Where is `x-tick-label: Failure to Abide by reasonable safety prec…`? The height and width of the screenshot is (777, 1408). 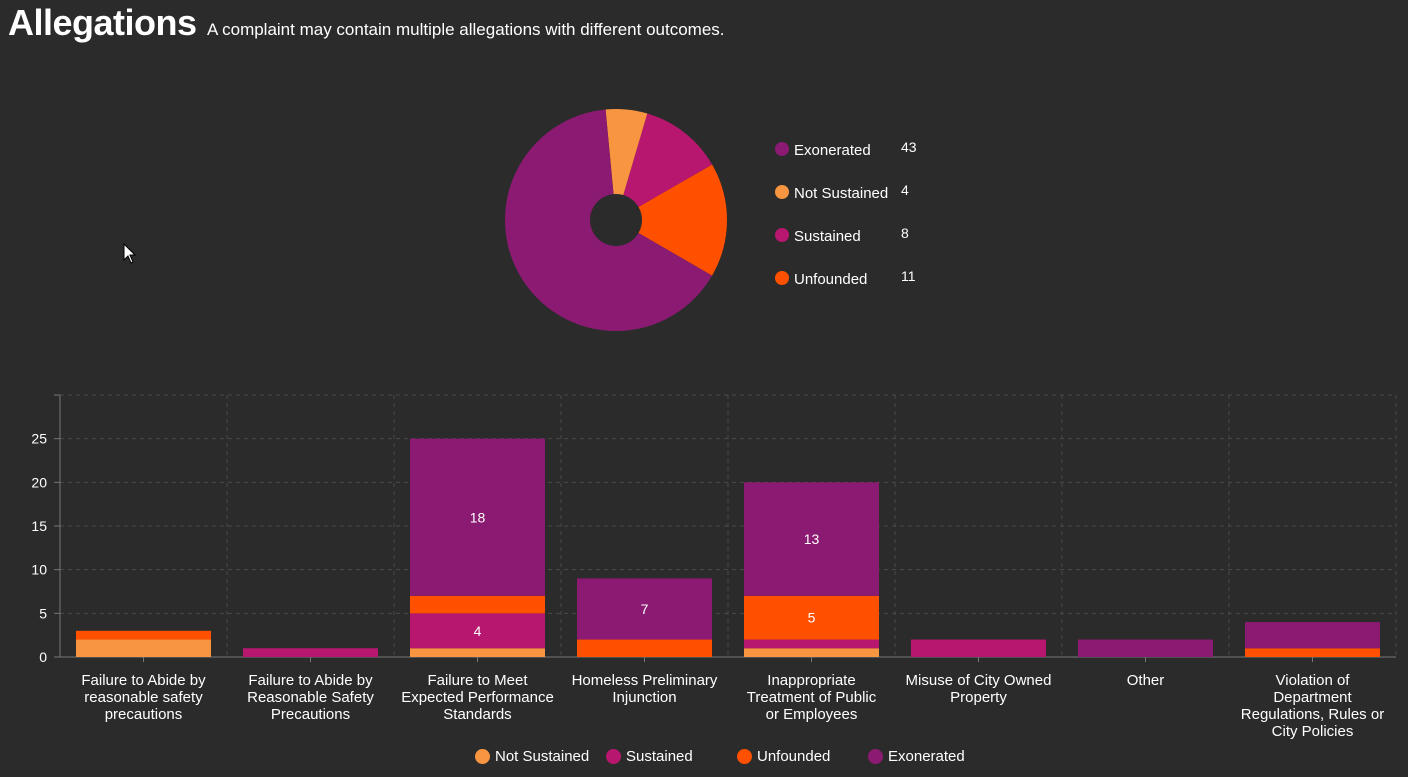 x-tick-label: Failure to Abide by reasonable safety prec… is located at coordinates (143, 697).